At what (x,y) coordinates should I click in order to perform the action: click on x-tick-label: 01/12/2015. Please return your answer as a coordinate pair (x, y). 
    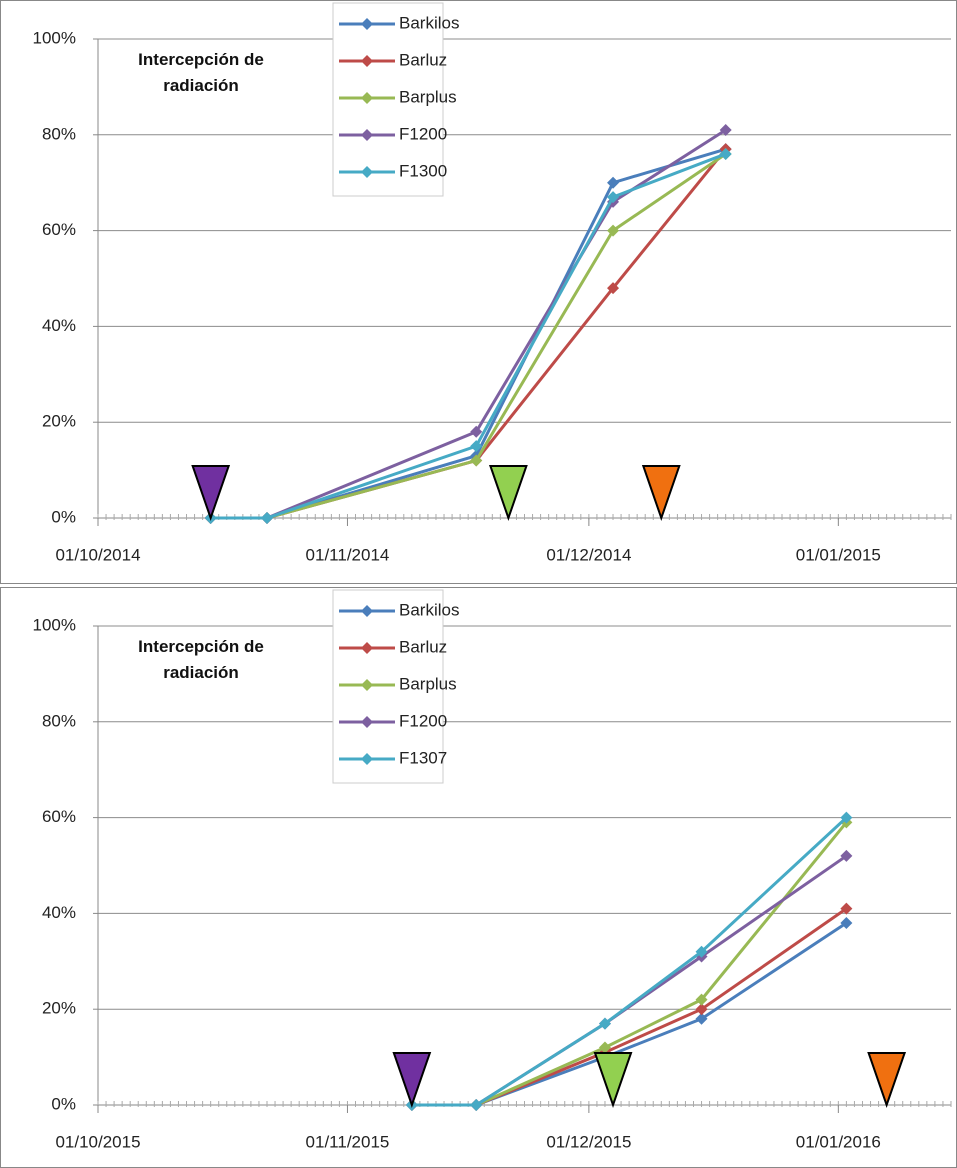
    Looking at the image, I should click on (588, 1141).